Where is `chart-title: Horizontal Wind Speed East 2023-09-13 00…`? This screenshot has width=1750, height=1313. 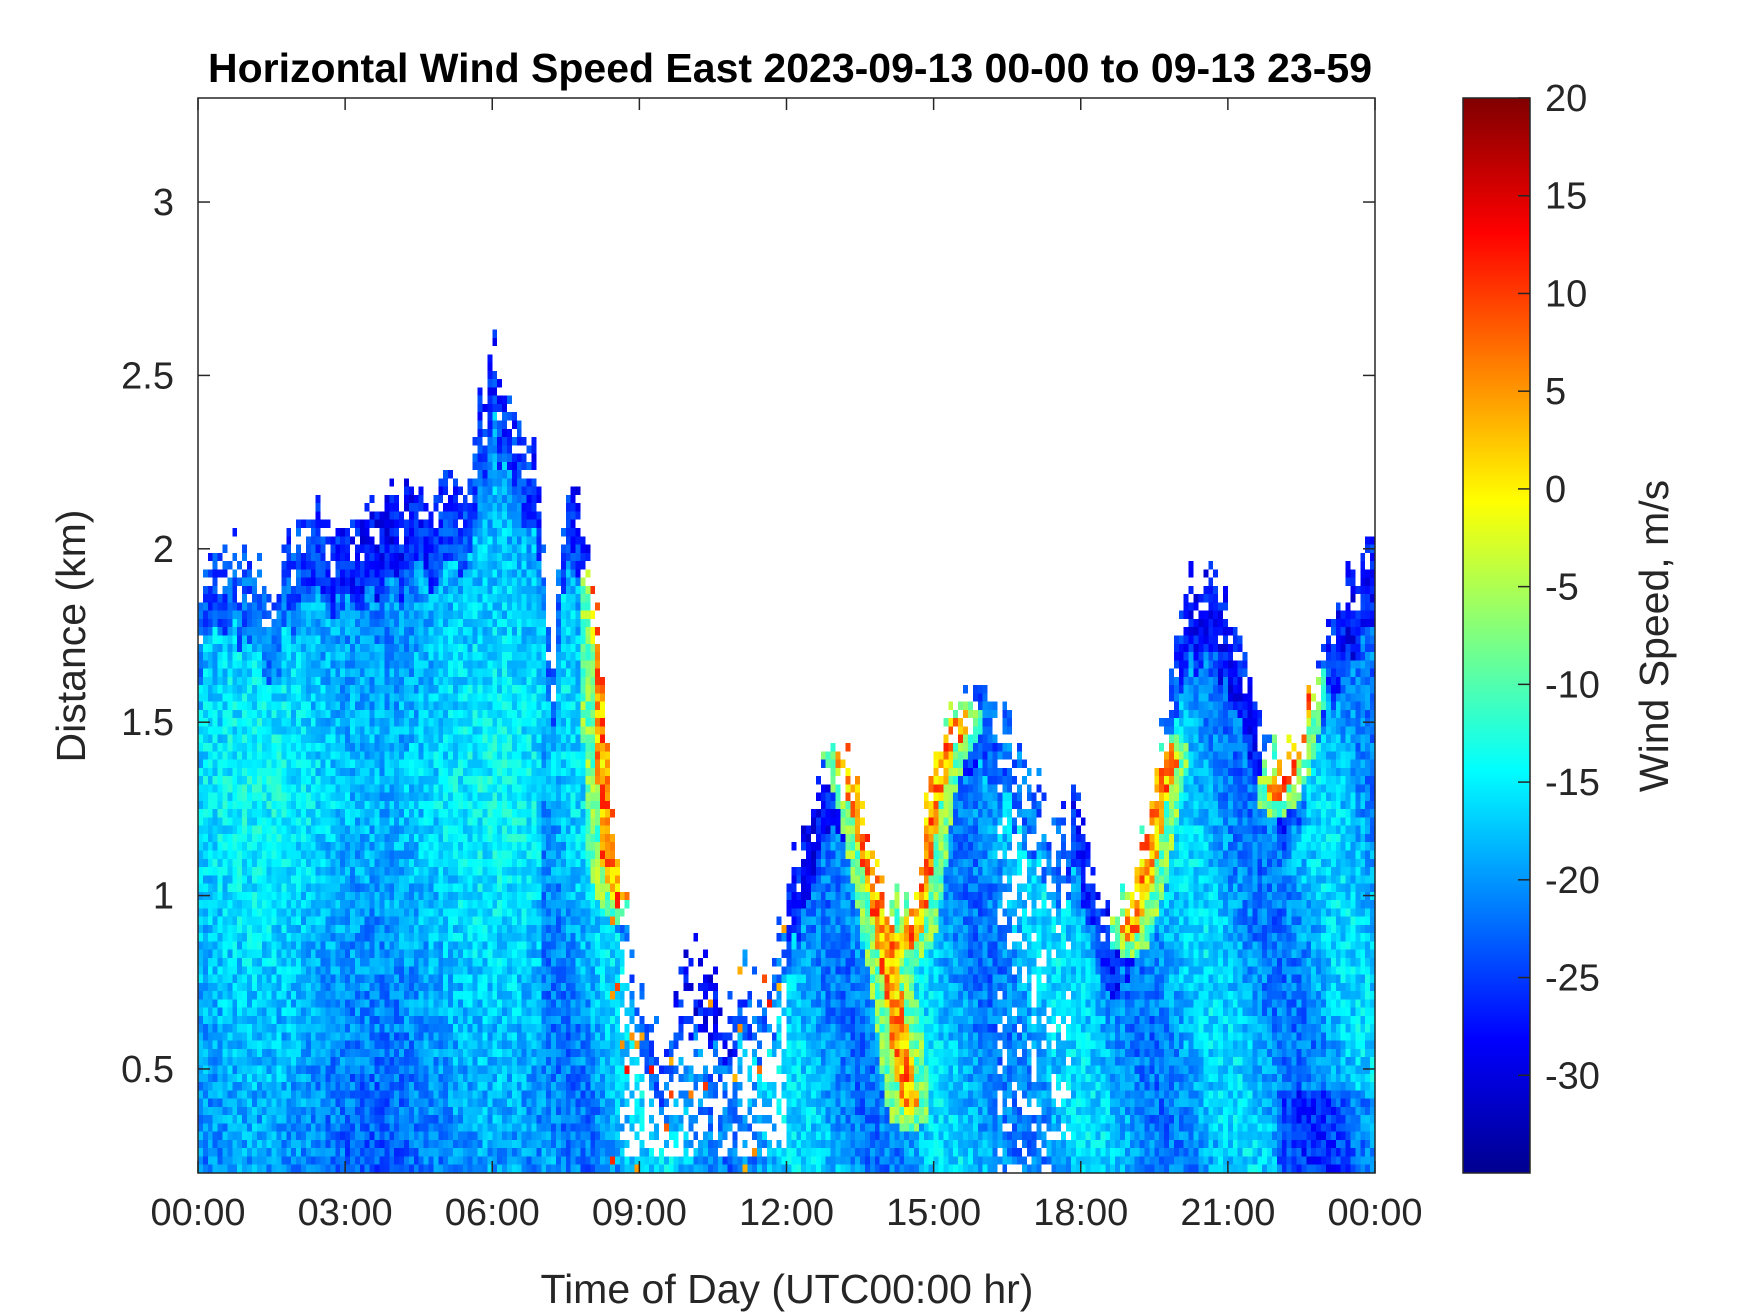 chart-title: Horizontal Wind Speed East 2023-09-13 00… is located at coordinates (790, 68).